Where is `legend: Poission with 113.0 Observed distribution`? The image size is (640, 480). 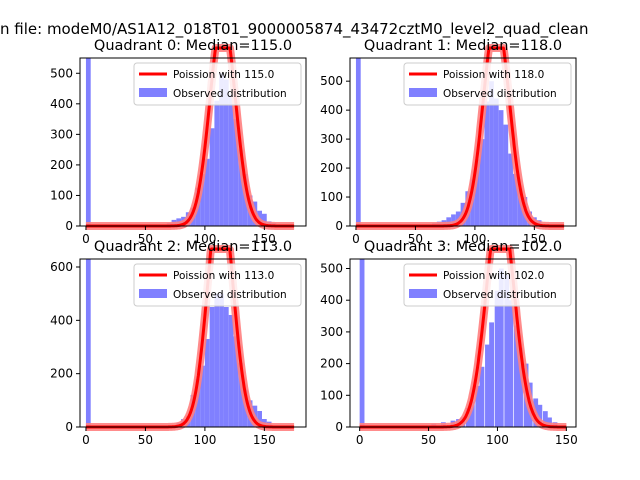 legend: Poission with 113.0 Observed distribution is located at coordinates (217, 285).